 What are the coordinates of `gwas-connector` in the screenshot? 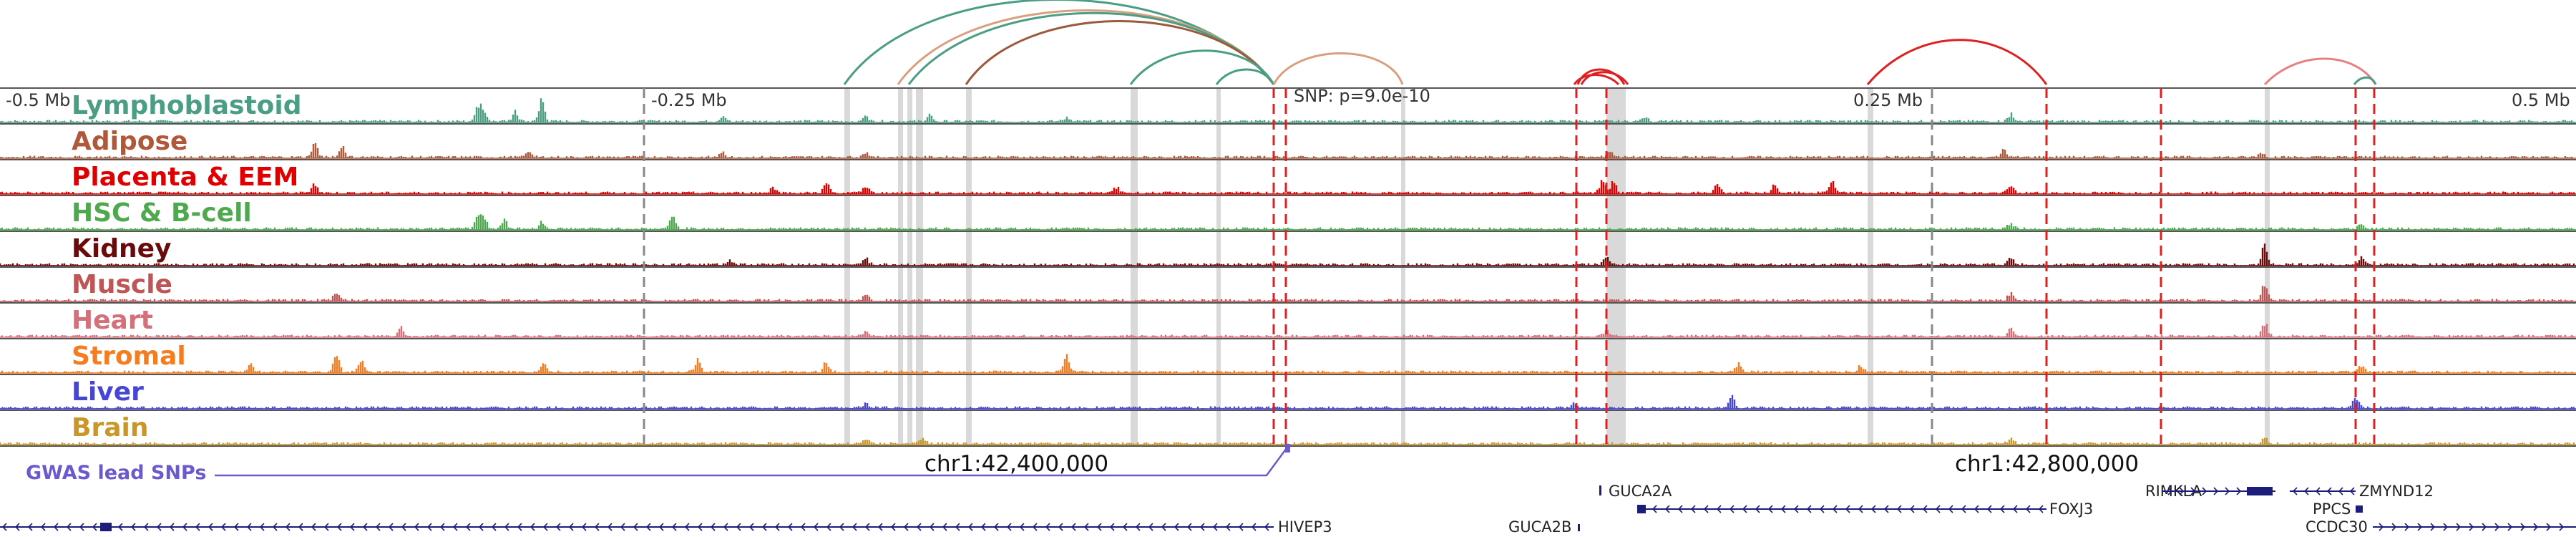 It's located at (752, 462).